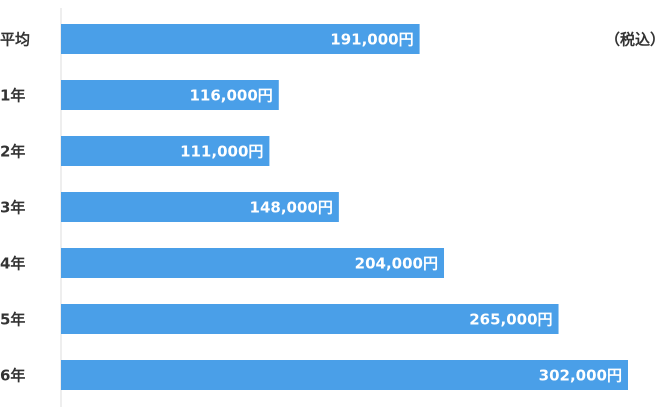  What do you see at coordinates (371, 40) in the screenshot?
I see `value-label-0: 191,000円` at bounding box center [371, 40].